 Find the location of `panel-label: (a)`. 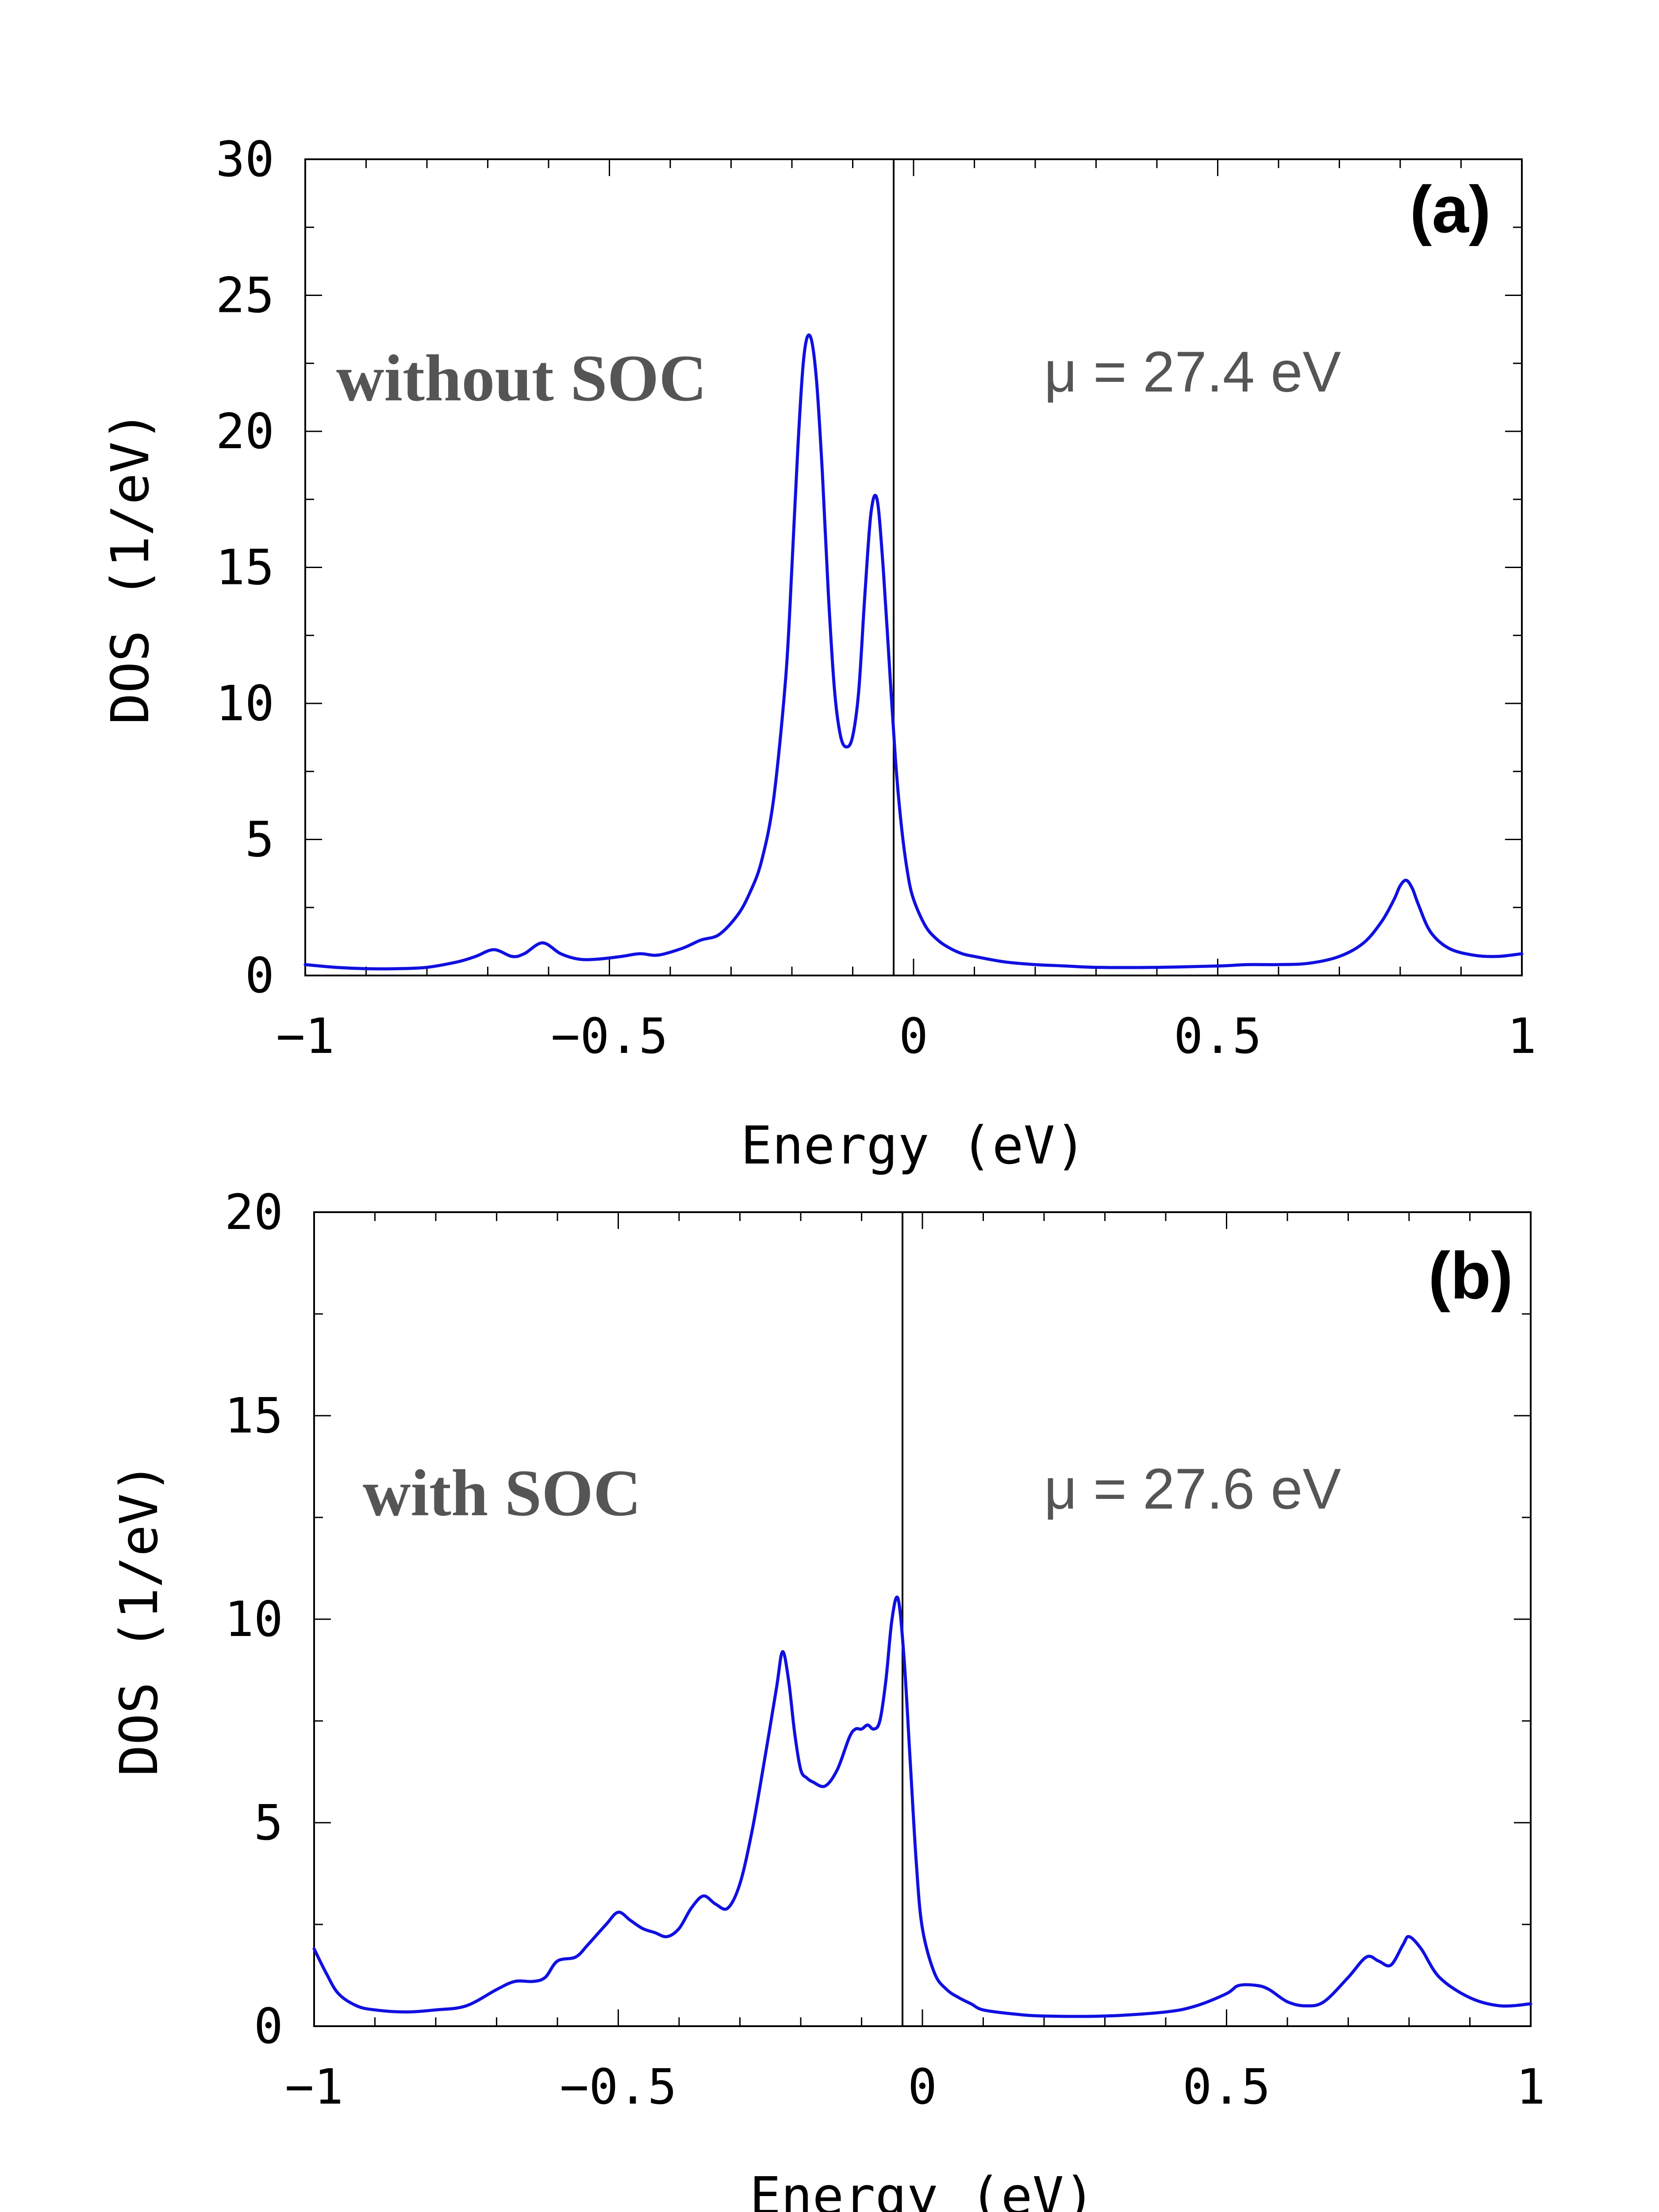

panel-label: (a) is located at coordinates (1450, 209).